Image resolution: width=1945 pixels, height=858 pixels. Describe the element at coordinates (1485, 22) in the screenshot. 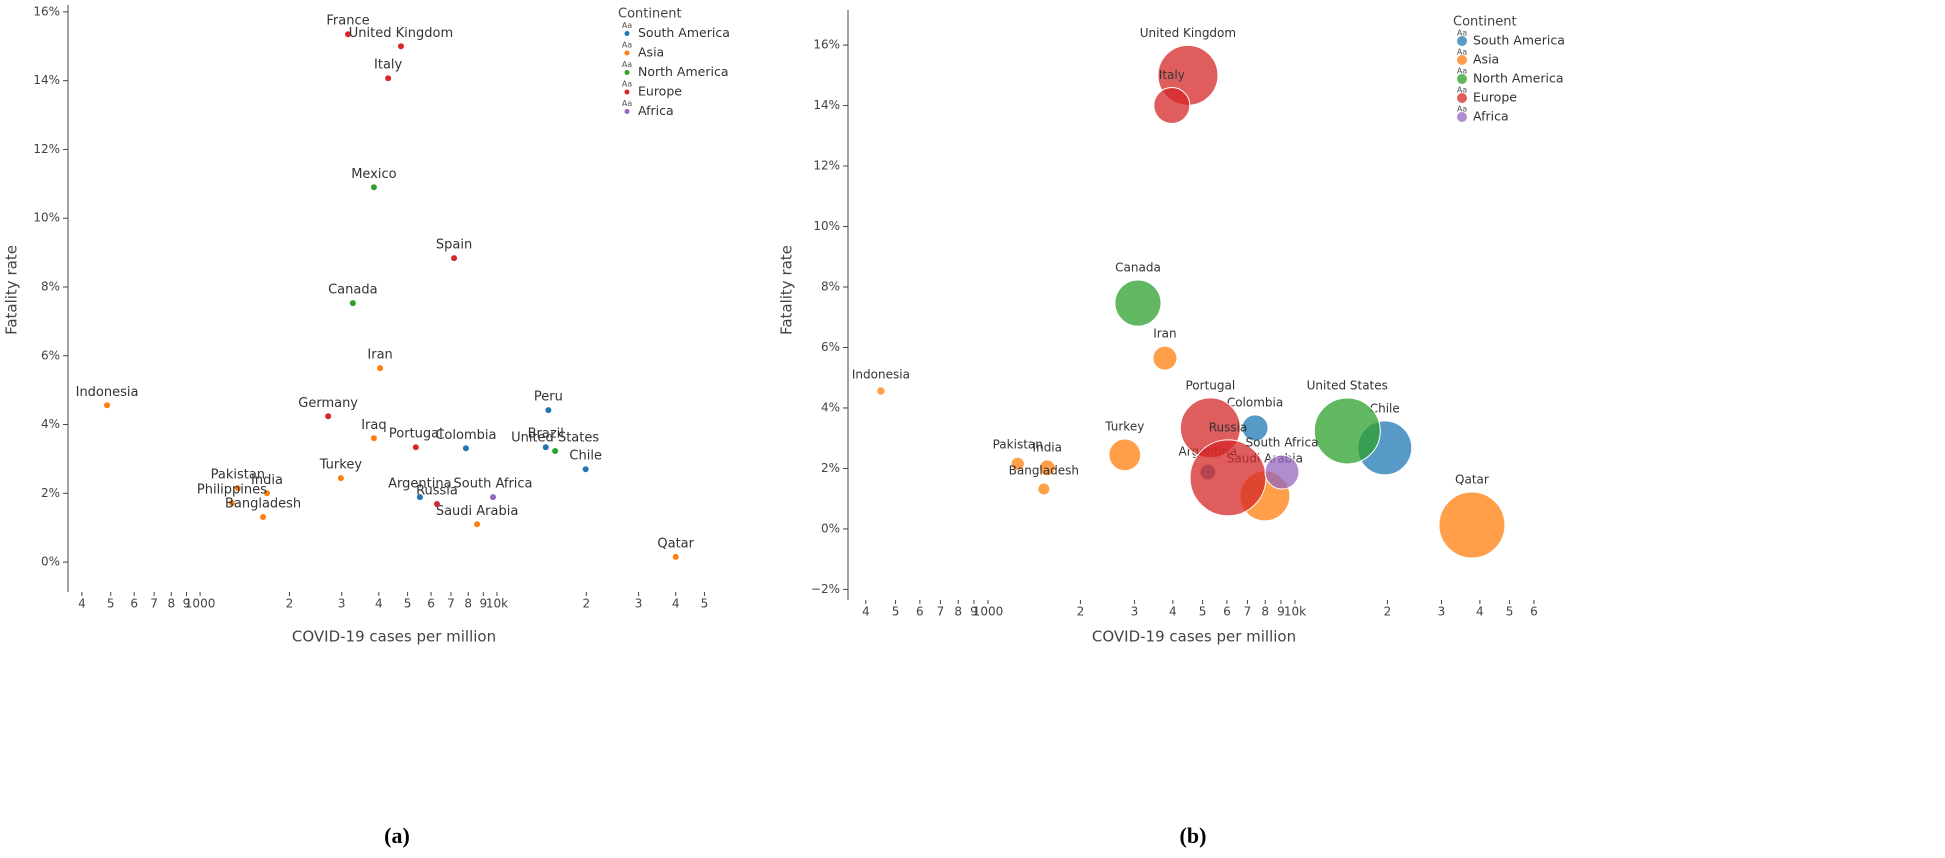

I see `legend-title: Continent` at that location.